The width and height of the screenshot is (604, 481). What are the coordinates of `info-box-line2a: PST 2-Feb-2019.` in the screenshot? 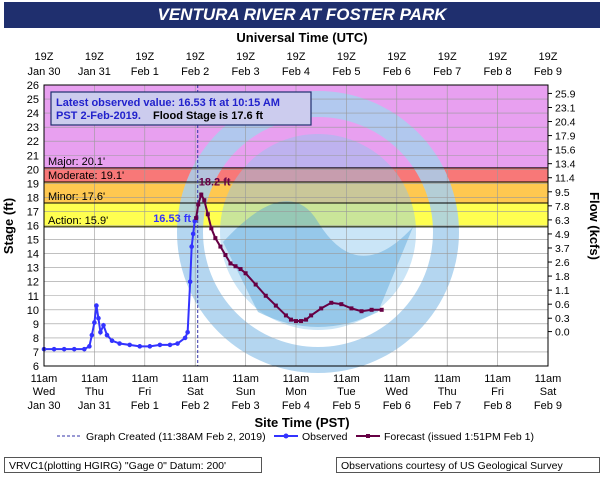 It's located at (98, 116).